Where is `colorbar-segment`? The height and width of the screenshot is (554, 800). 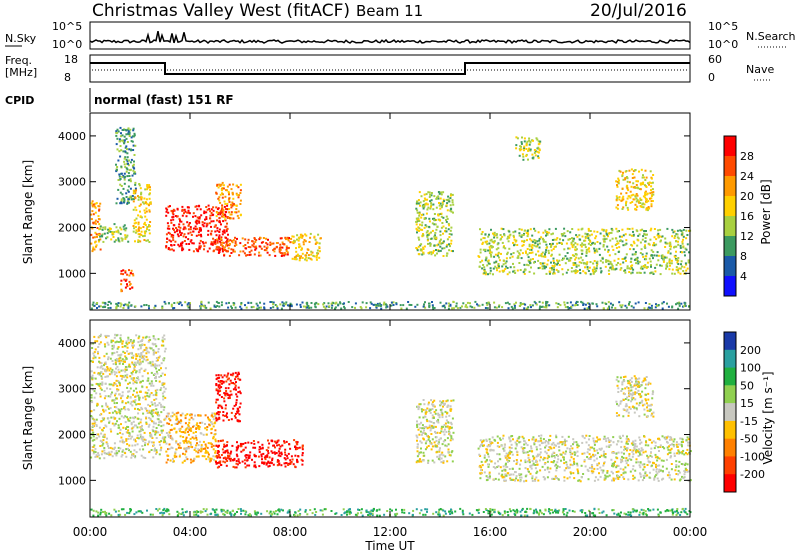 colorbar-segment is located at coordinates (730, 246).